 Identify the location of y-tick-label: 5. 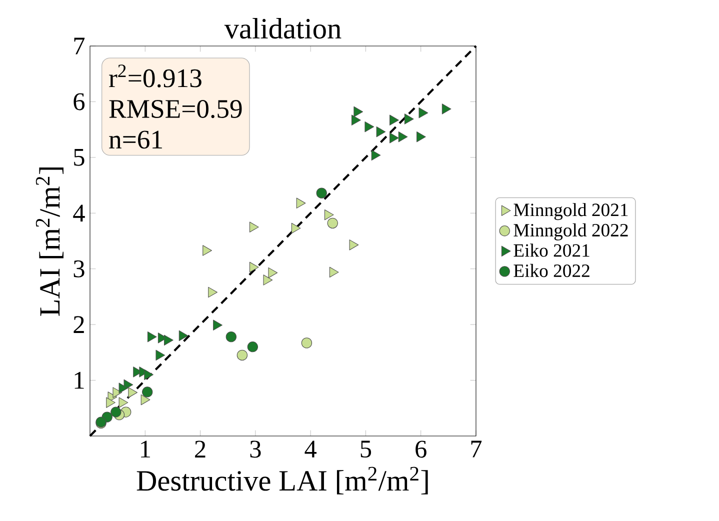
(79, 157).